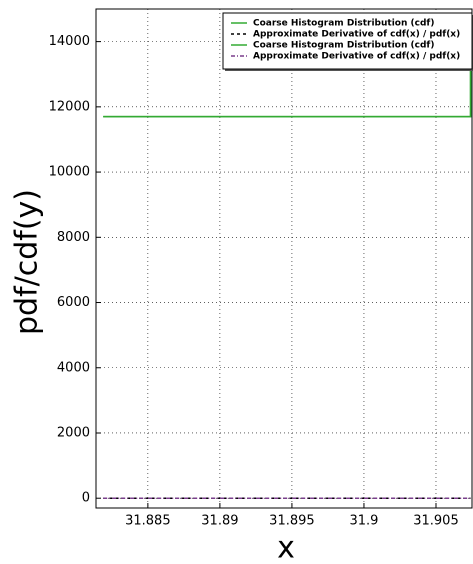 The height and width of the screenshot is (564, 473). Describe the element at coordinates (73, 367) in the screenshot. I see `y-tick-label: 4000` at that location.